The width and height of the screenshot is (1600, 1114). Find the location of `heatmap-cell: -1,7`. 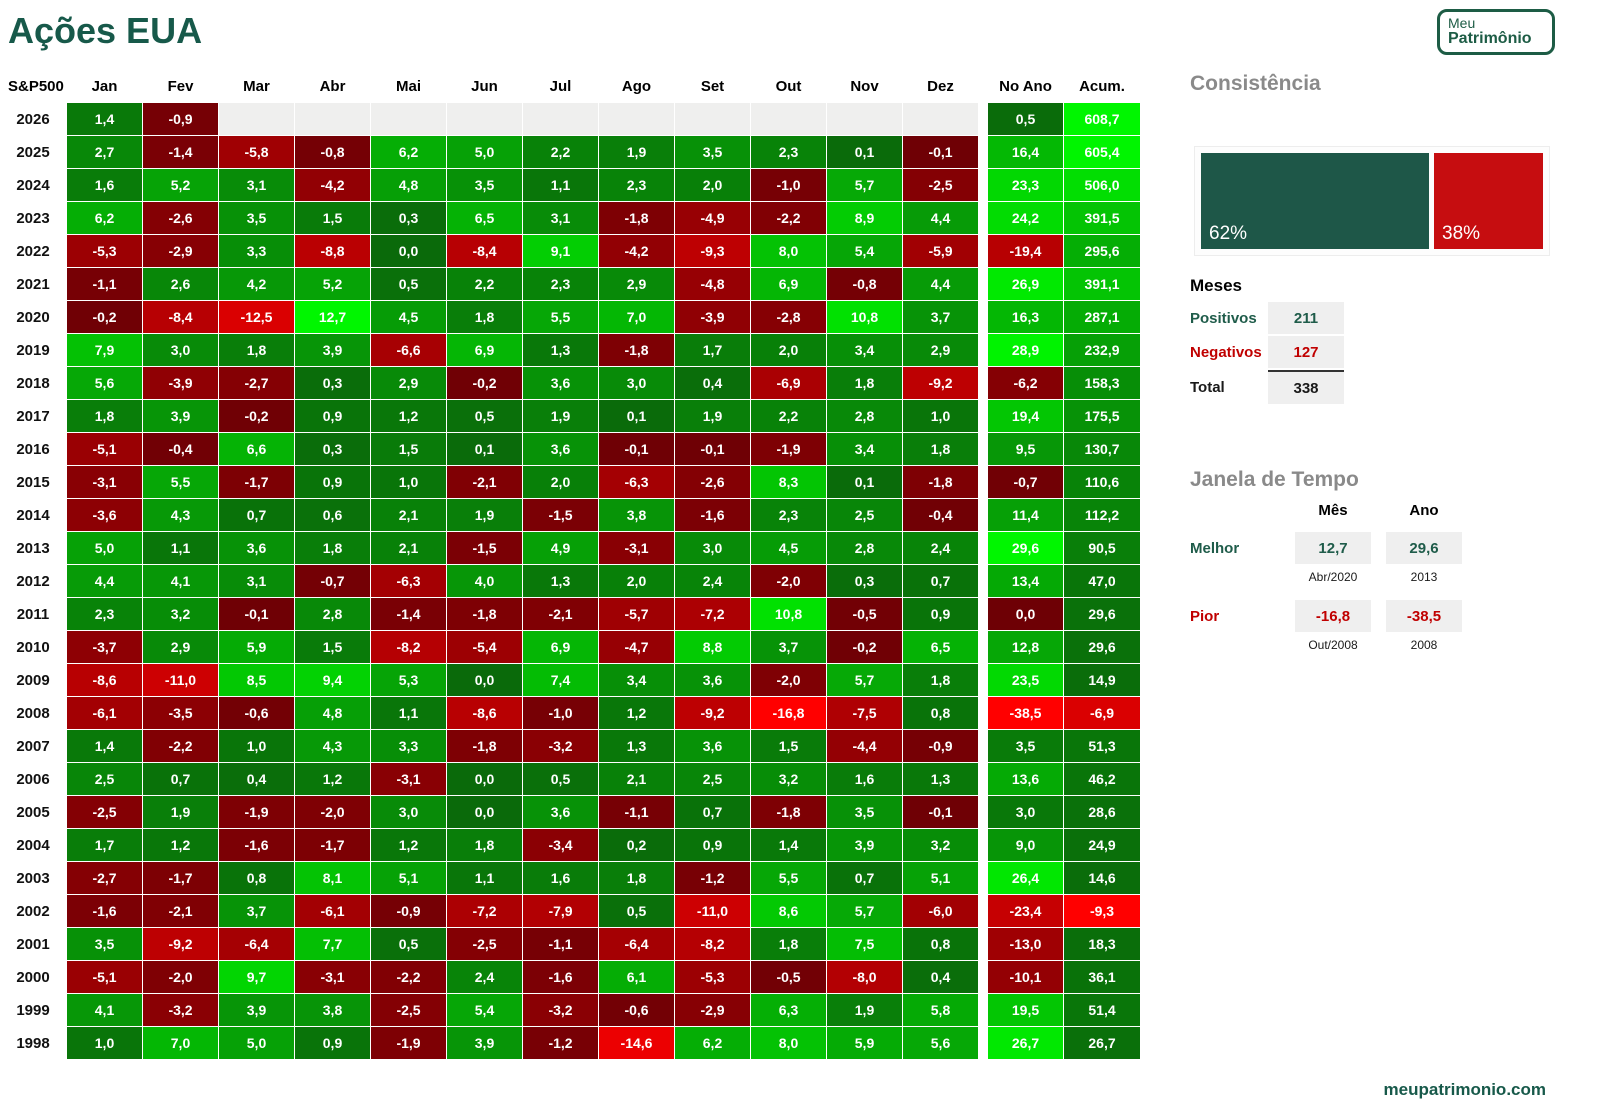

heatmap-cell: -1,7 is located at coordinates (180, 878).